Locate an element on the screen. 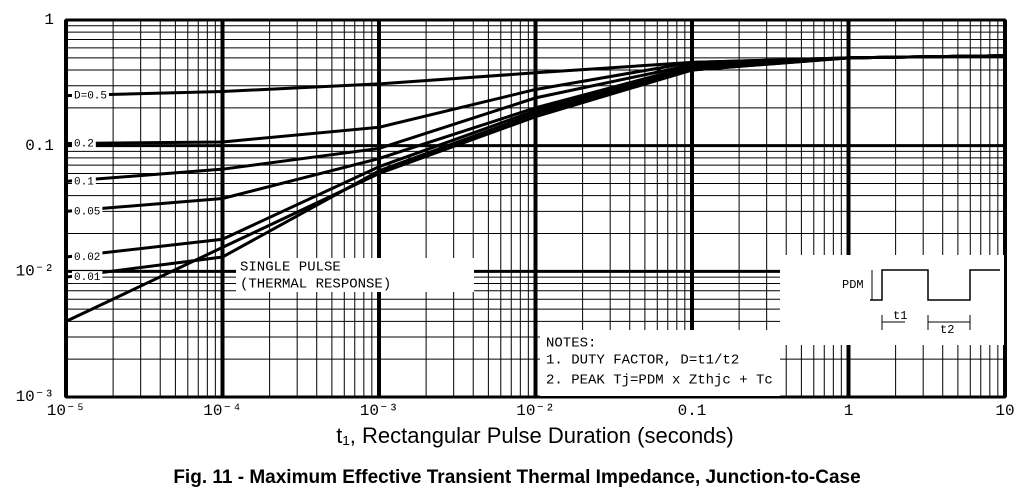 The width and height of the screenshot is (1035, 497). x-tick-label: 10⁻² is located at coordinates (535, 411).